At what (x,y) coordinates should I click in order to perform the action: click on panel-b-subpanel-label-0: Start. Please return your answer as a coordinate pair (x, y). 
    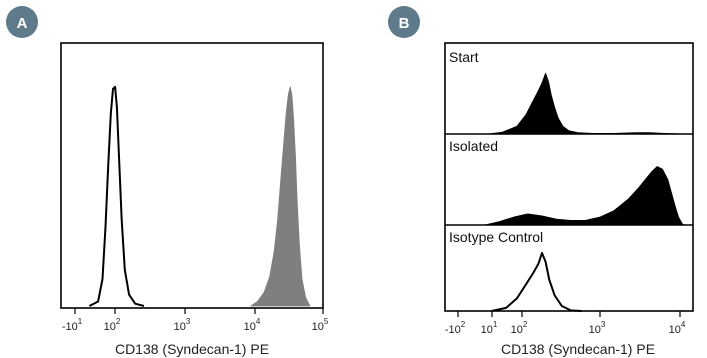
    Looking at the image, I should click on (464, 57).